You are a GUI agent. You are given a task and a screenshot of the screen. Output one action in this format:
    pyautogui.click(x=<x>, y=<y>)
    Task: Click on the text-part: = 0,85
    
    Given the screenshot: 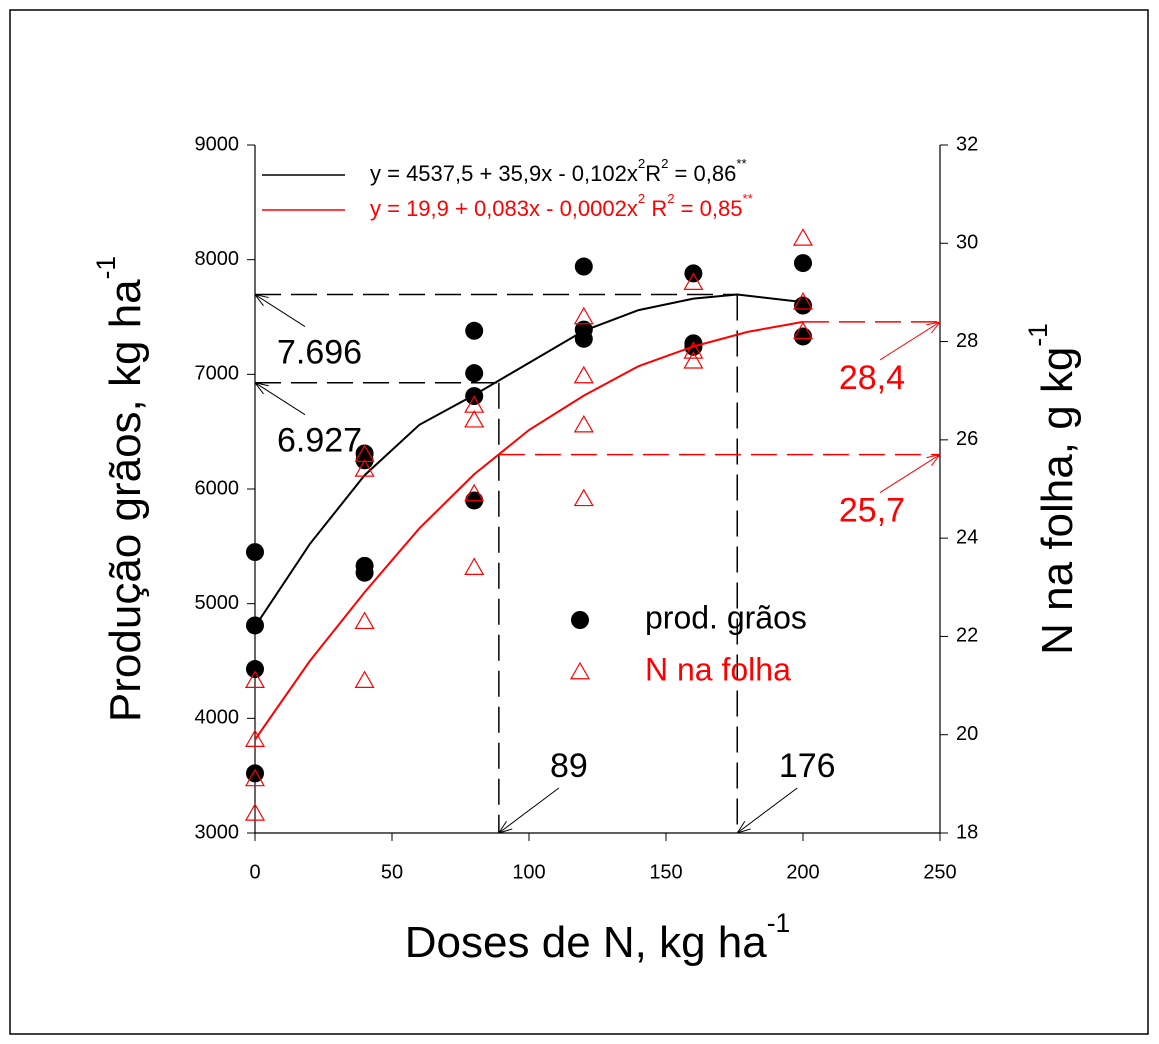 What is the action you would take?
    pyautogui.click(x=709, y=208)
    